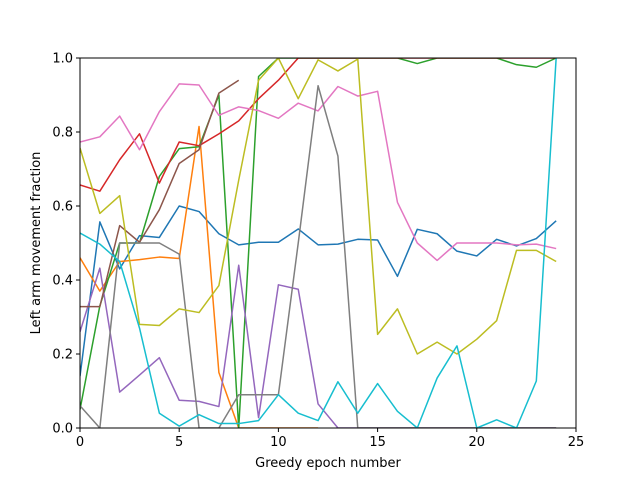 The width and height of the screenshot is (640, 480). What do you see at coordinates (62, 355) in the screenshot?
I see `y-tick-label: 0.2` at bounding box center [62, 355].